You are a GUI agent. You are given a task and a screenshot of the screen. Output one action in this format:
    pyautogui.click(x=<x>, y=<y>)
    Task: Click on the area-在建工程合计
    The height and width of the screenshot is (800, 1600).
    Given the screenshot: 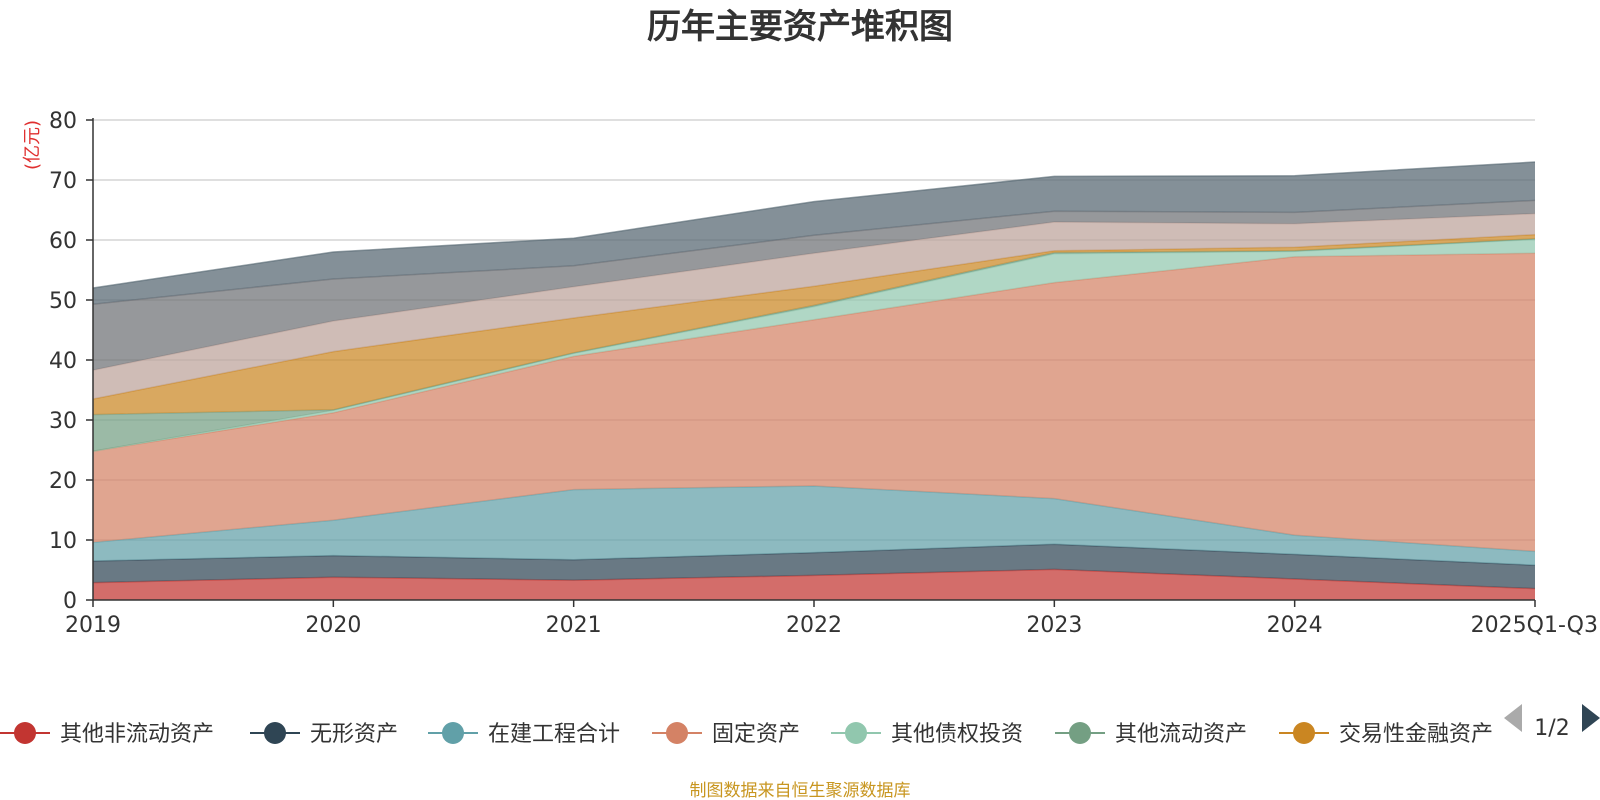 What is the action you would take?
    pyautogui.click(x=814, y=526)
    